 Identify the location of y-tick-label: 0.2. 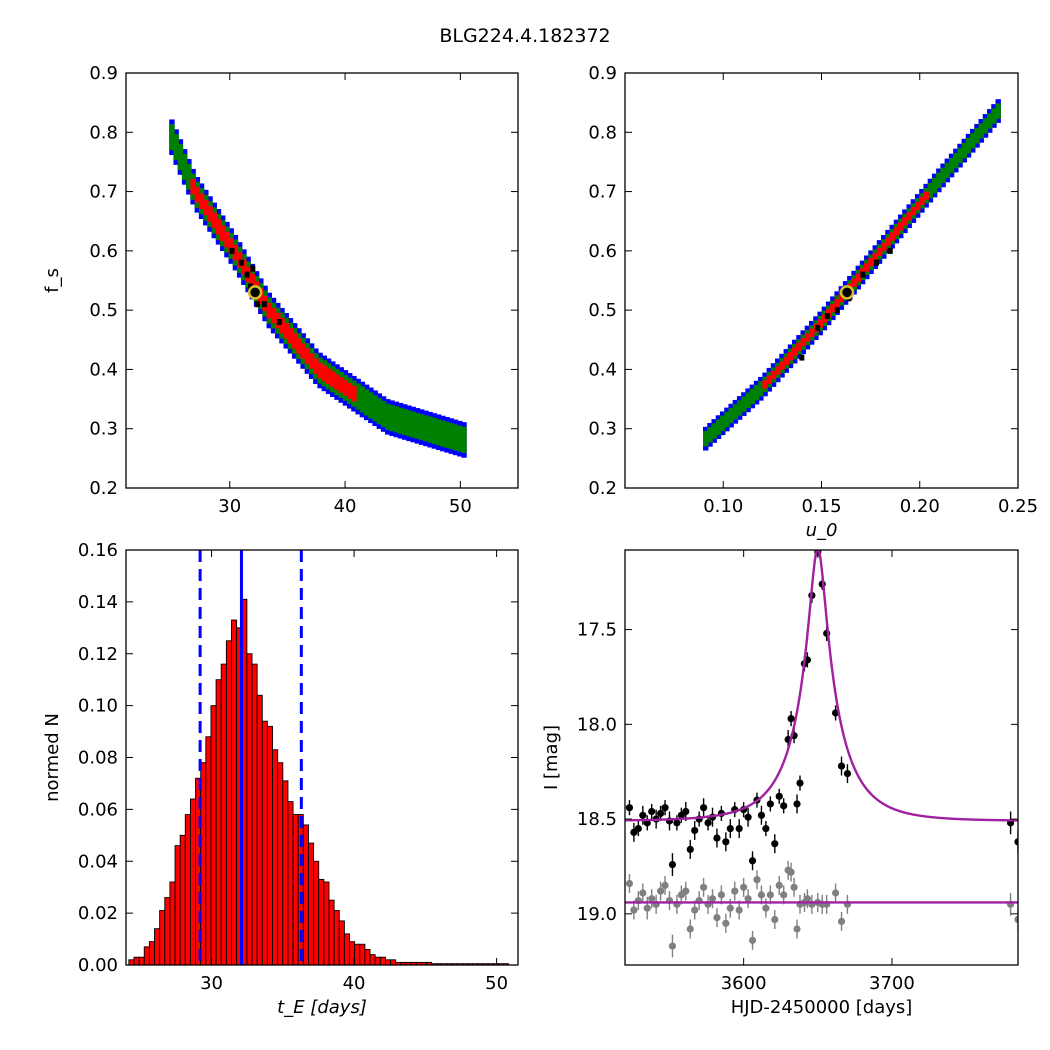
(602, 488).